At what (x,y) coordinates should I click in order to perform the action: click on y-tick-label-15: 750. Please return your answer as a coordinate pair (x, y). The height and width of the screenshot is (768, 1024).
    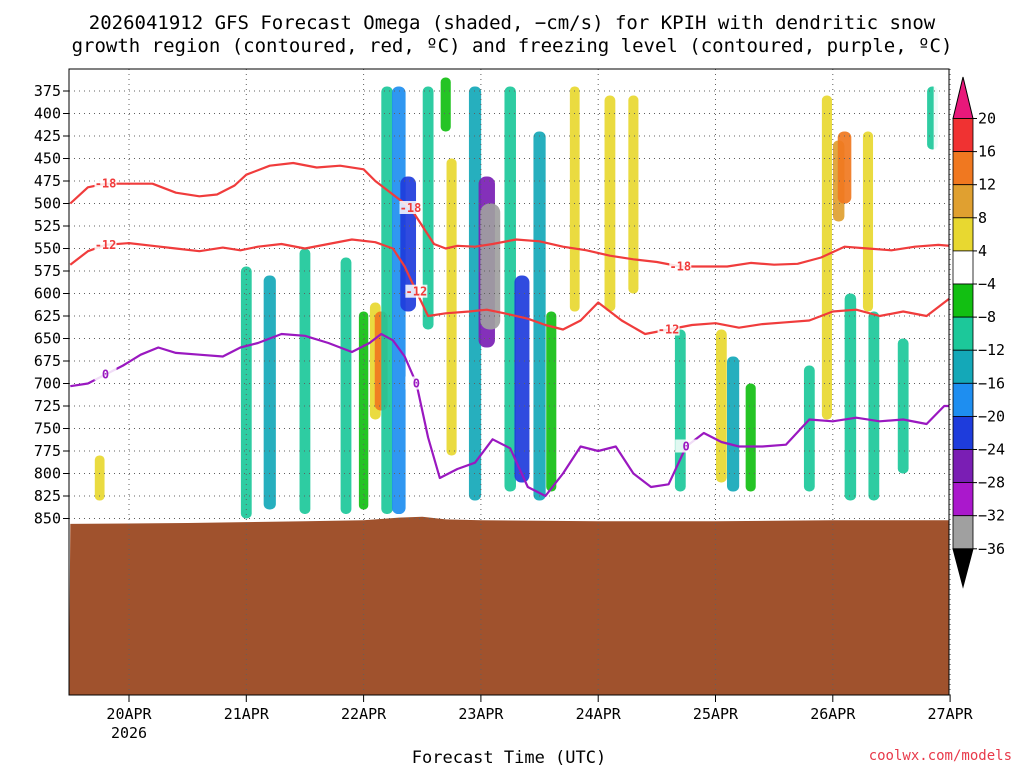
    Looking at the image, I should click on (47, 429).